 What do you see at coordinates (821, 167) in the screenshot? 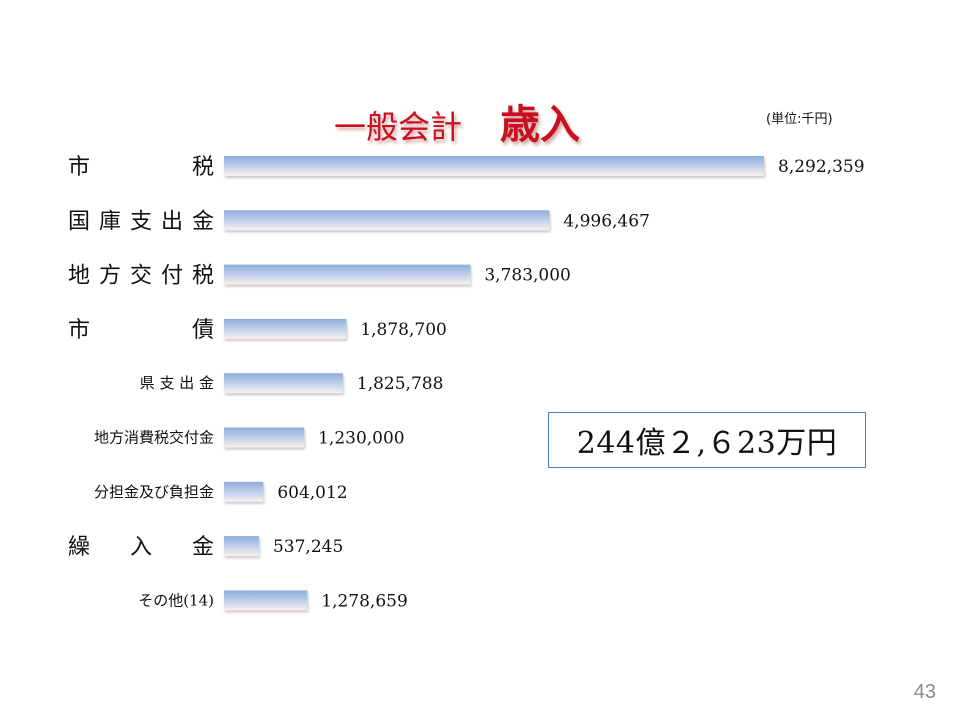
I see `value-label-0: 8,292,359` at bounding box center [821, 167].